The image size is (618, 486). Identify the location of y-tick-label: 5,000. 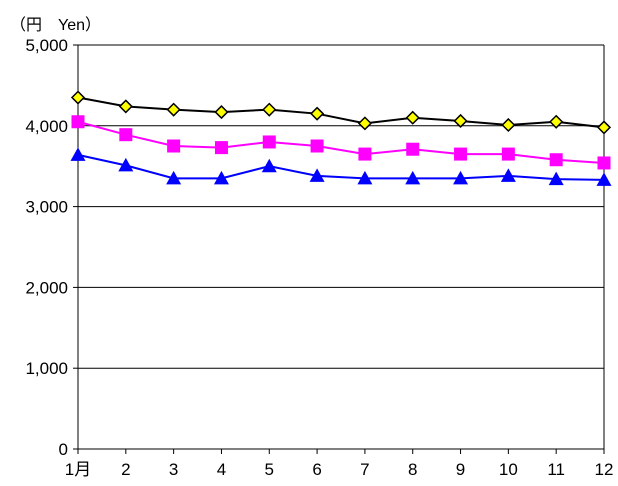
(46, 45).